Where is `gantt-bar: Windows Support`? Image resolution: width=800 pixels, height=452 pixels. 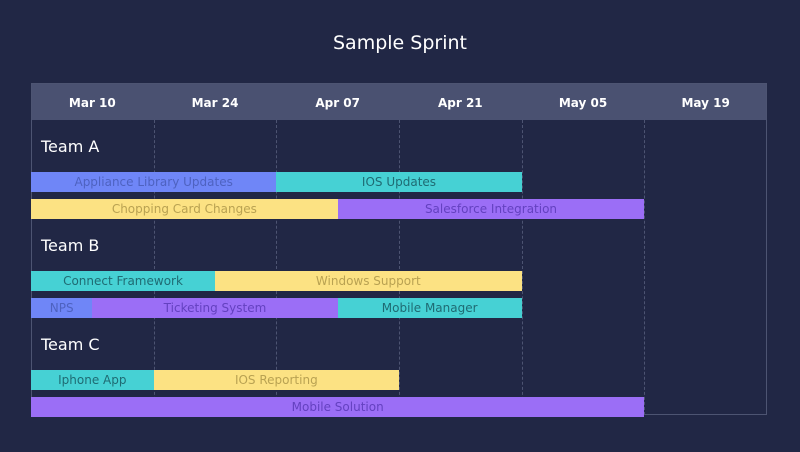 gantt-bar: Windows Support is located at coordinates (368, 281).